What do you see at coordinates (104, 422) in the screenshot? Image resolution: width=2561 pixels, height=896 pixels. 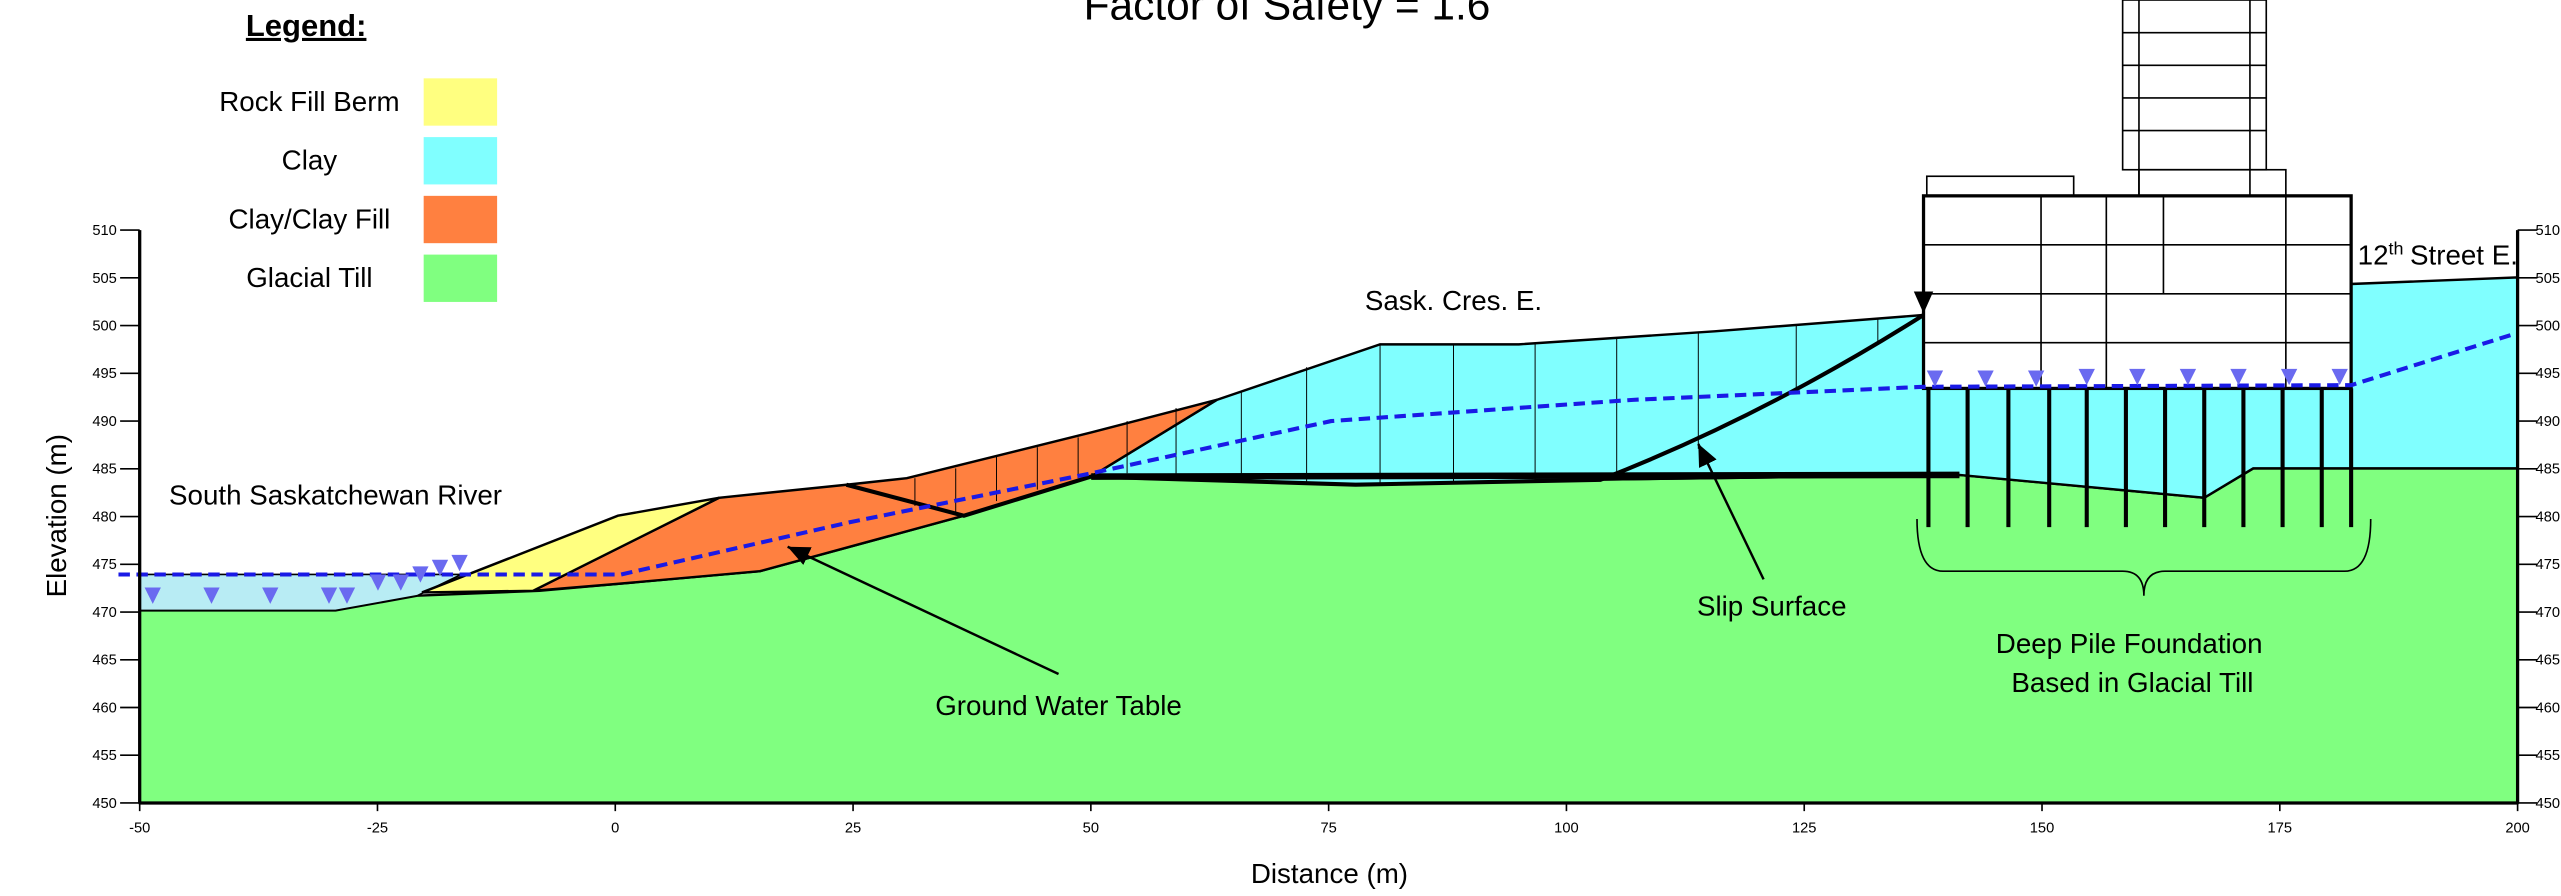 I see `y-tick-label: 490` at bounding box center [104, 422].